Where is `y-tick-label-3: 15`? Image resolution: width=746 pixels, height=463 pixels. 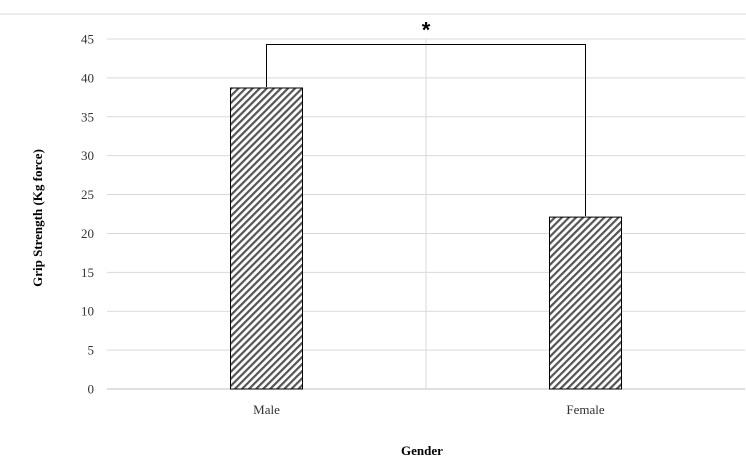
y-tick-label-3: 15 is located at coordinates (87, 272).